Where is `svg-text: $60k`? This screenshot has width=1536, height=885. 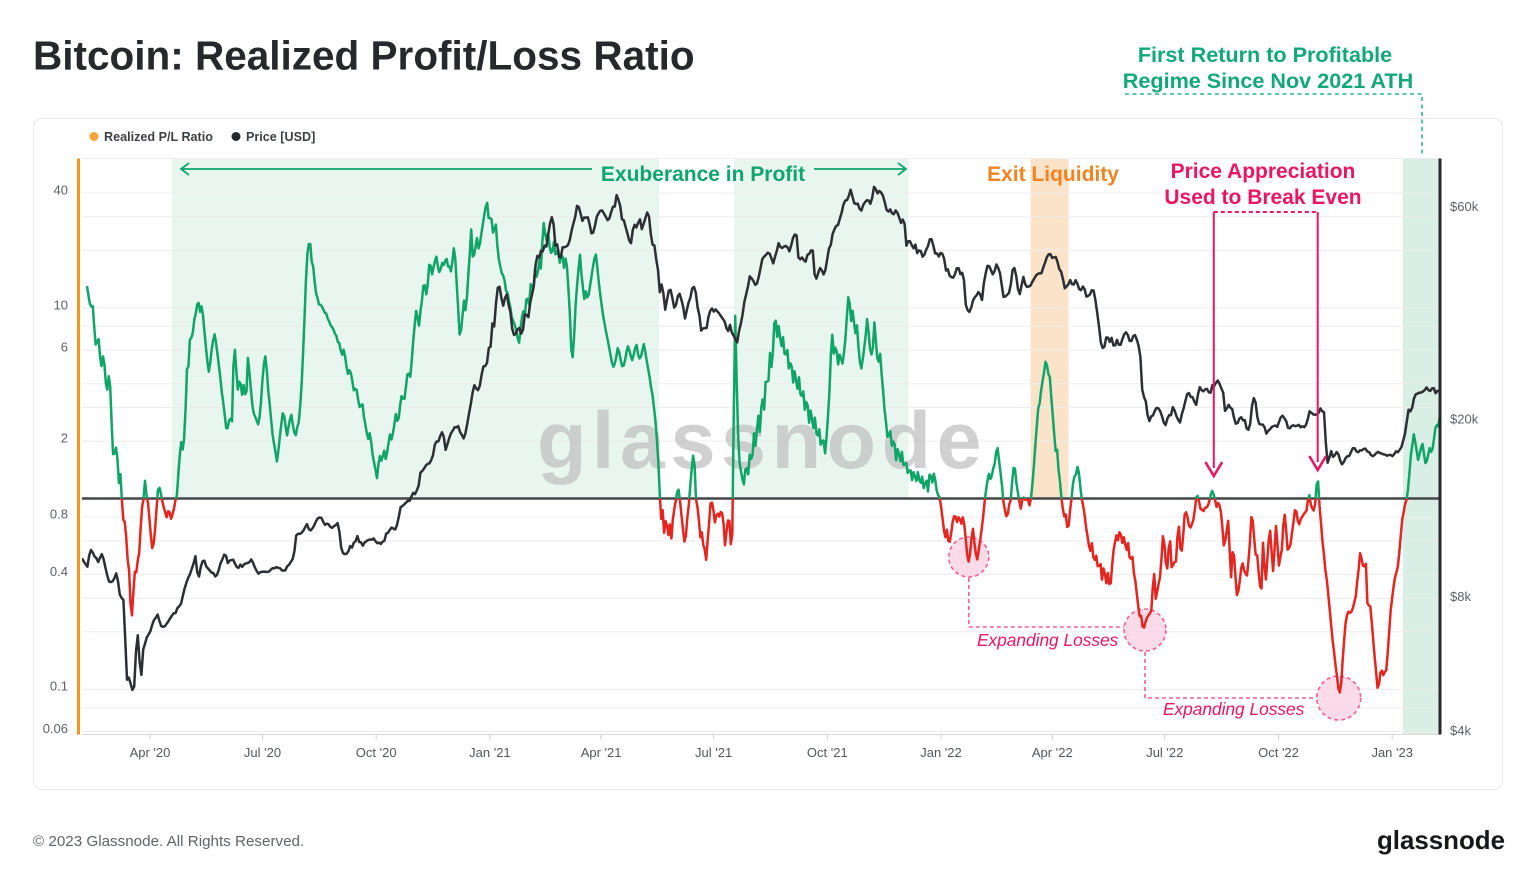 svg-text: $60k is located at coordinates (1464, 206).